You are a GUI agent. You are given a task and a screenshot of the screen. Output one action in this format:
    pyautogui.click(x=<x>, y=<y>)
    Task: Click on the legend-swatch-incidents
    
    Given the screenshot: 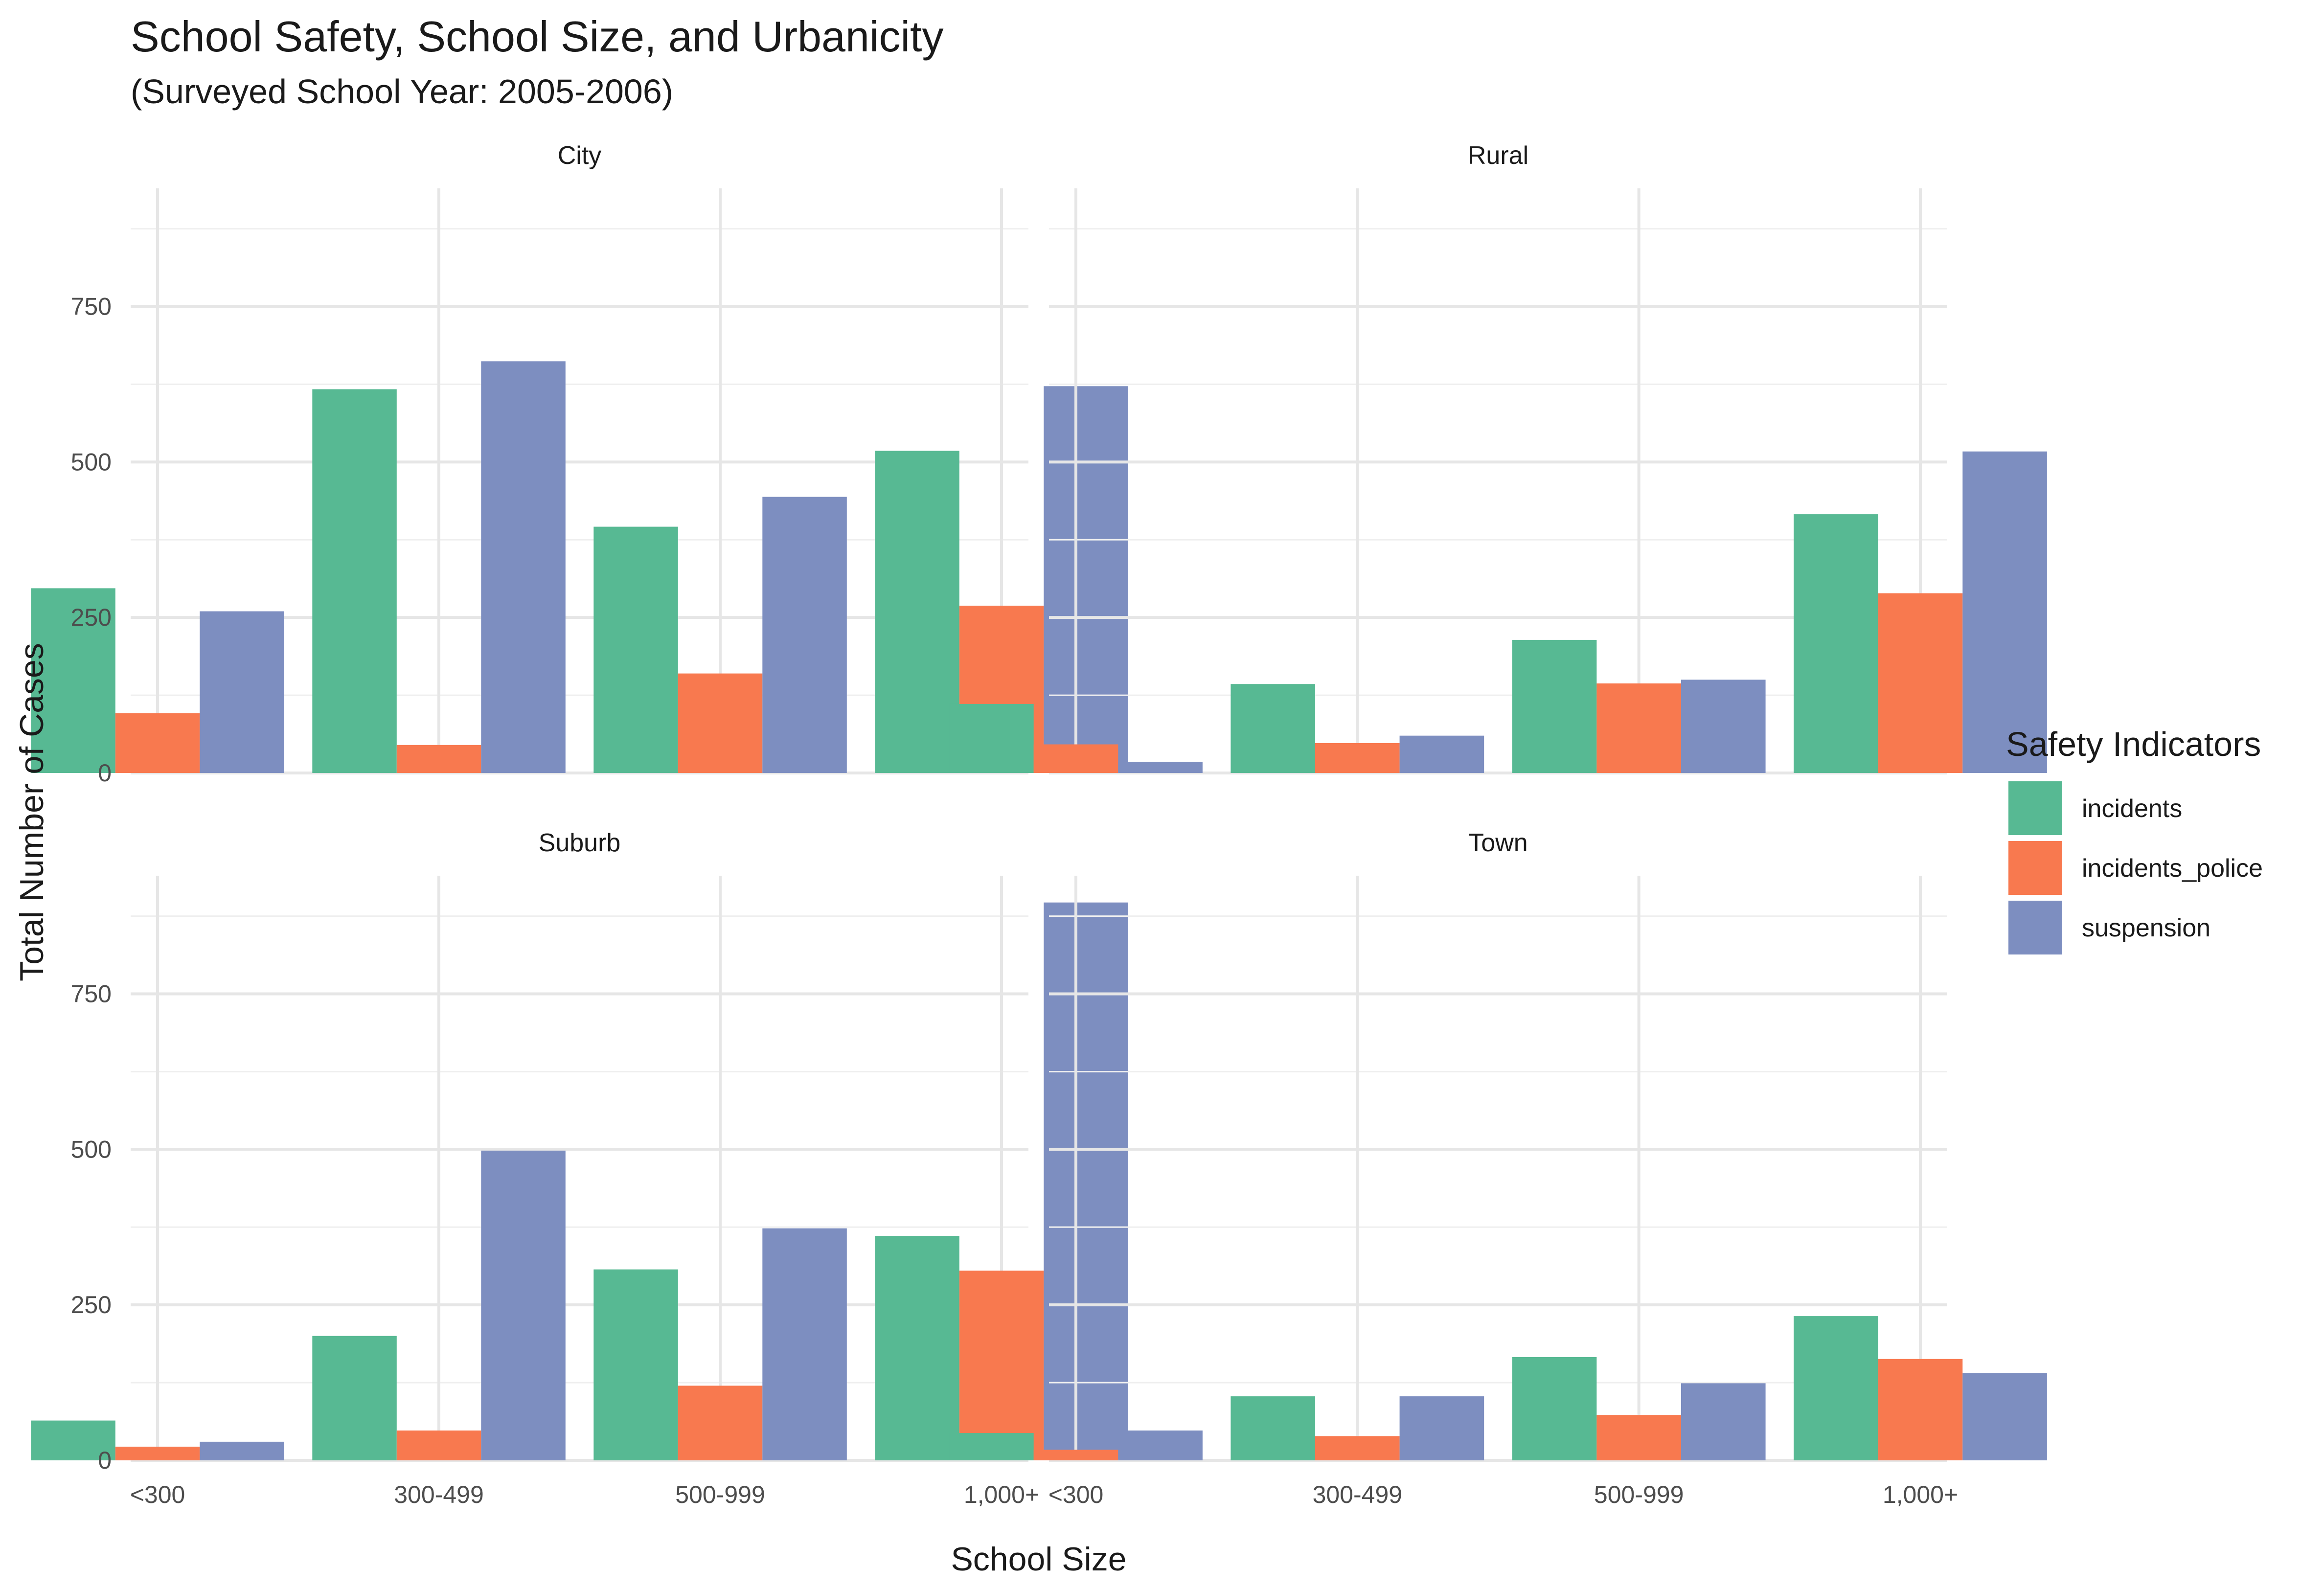 What is the action you would take?
    pyautogui.click(x=2035, y=808)
    